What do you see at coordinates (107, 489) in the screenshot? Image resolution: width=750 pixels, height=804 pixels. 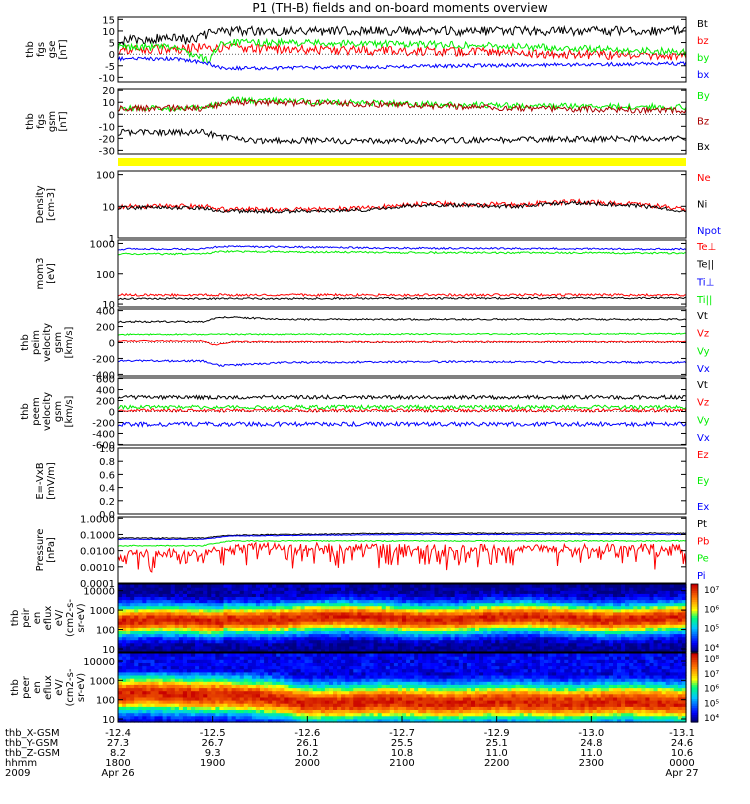 I see `y-tick-label: 0.4` at bounding box center [107, 489].